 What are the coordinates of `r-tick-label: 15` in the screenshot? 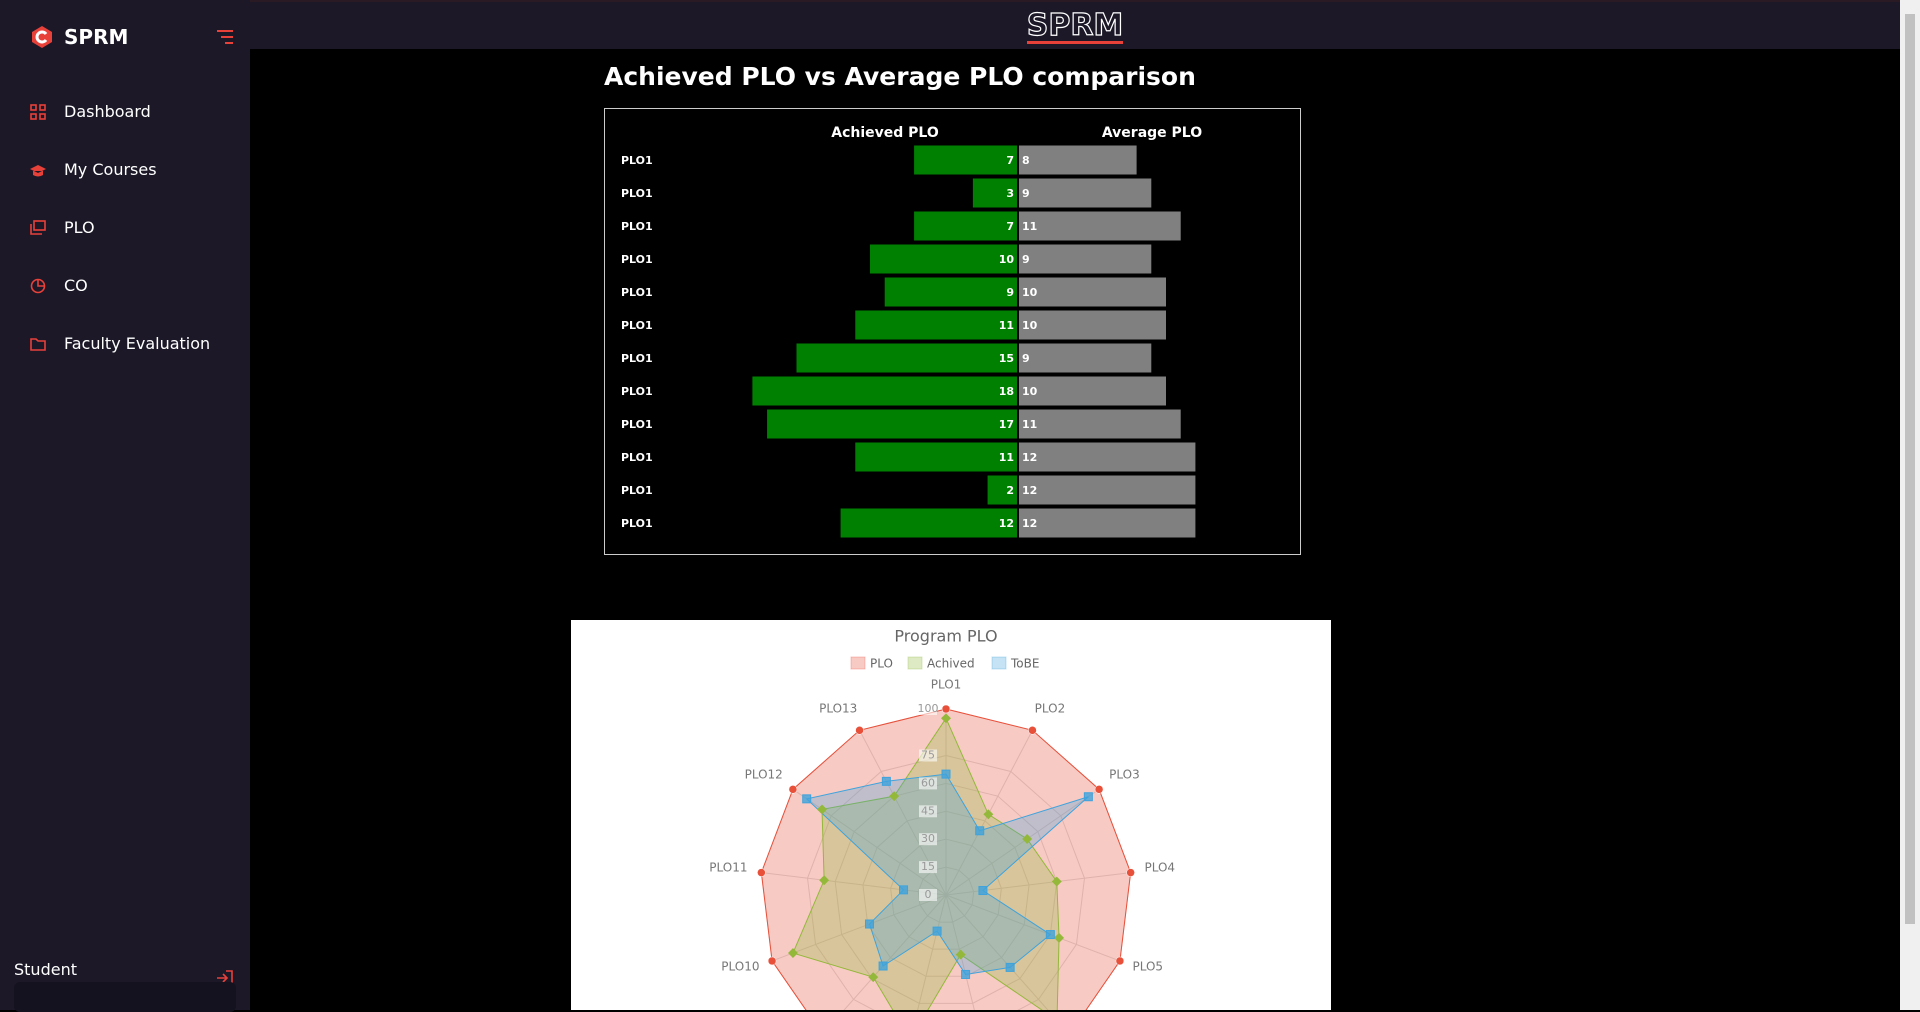 It's located at (928, 866).